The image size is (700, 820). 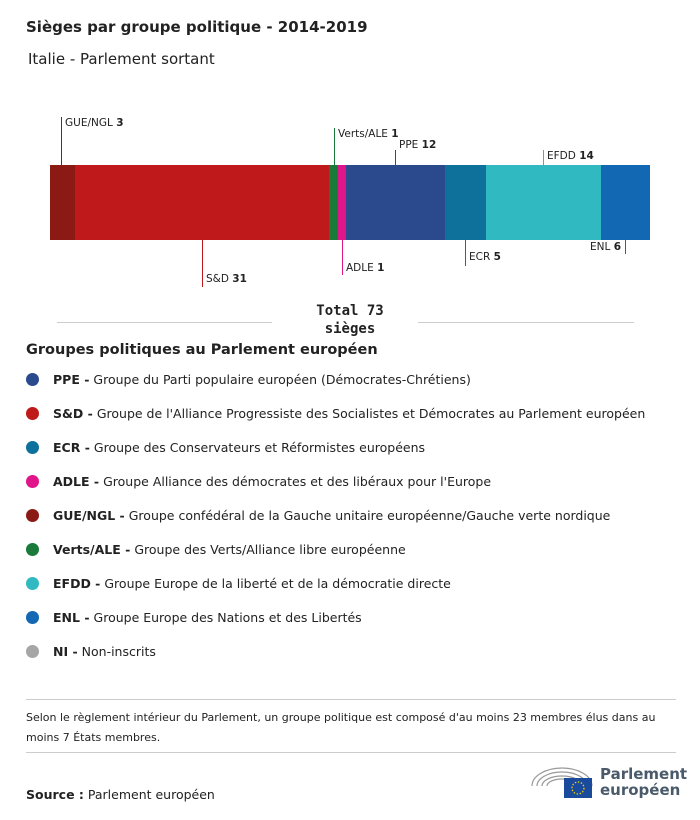 What do you see at coordinates (640, 790) in the screenshot?
I see `logo-text: européen` at bounding box center [640, 790].